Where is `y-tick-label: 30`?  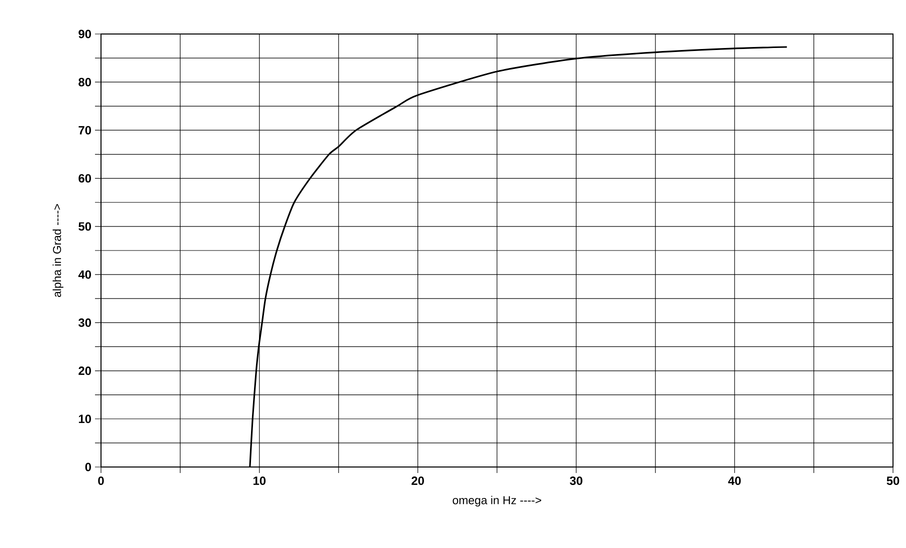 y-tick-label: 30 is located at coordinates (84, 322).